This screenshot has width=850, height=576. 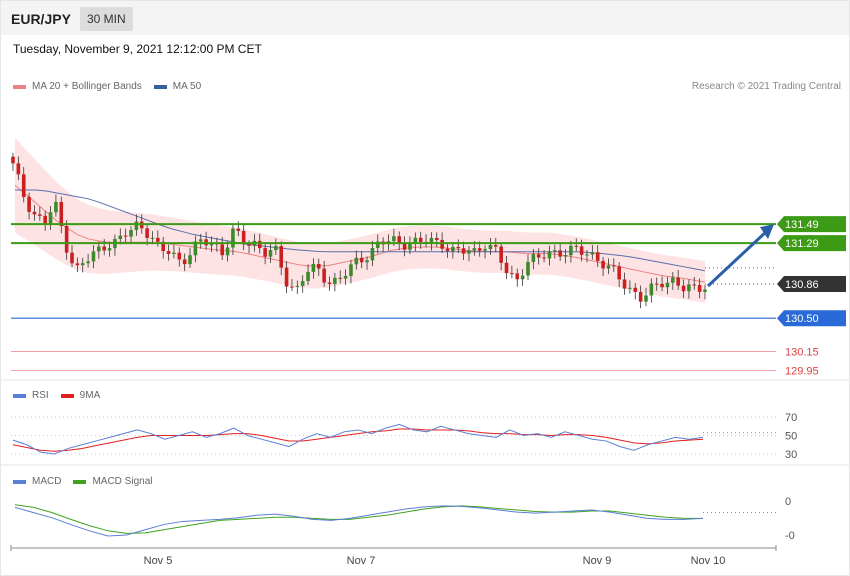 What do you see at coordinates (597, 561) in the screenshot?
I see `x-tick-label: Nov 9` at bounding box center [597, 561].